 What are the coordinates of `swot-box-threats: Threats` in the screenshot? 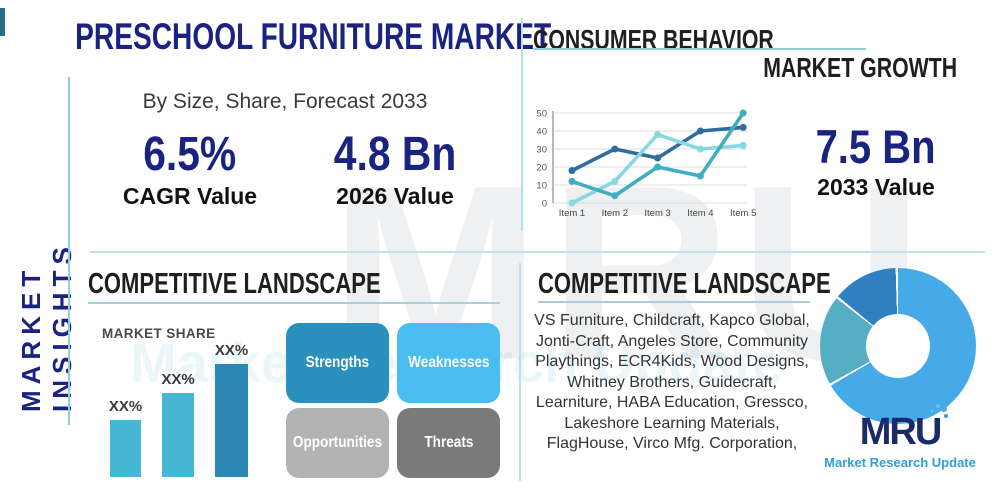 It's located at (448, 443).